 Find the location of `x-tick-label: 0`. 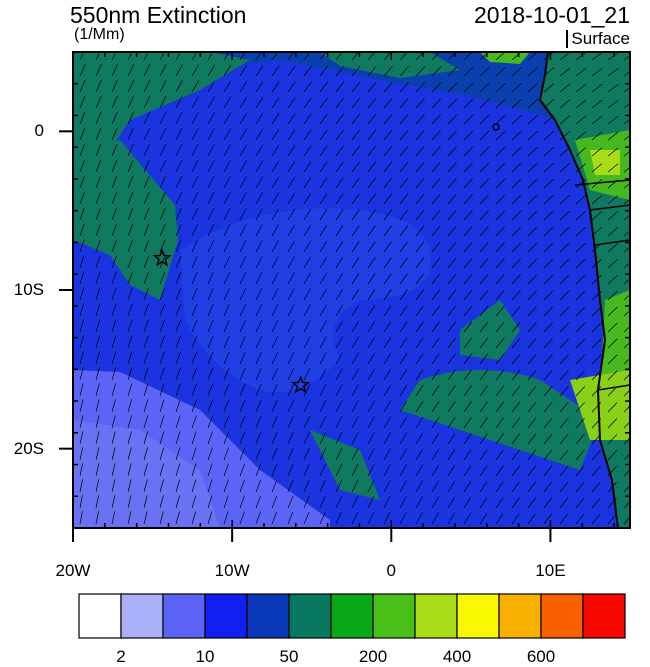

x-tick-label: 0 is located at coordinates (391, 570).